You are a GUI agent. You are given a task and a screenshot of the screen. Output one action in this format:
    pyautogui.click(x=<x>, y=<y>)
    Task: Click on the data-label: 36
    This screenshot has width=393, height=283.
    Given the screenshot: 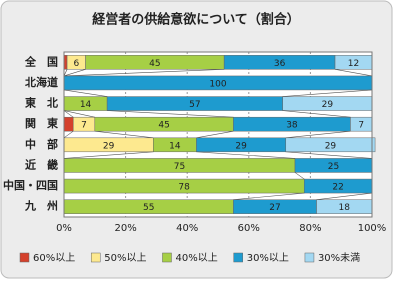 What is the action you would take?
    pyautogui.click(x=280, y=64)
    